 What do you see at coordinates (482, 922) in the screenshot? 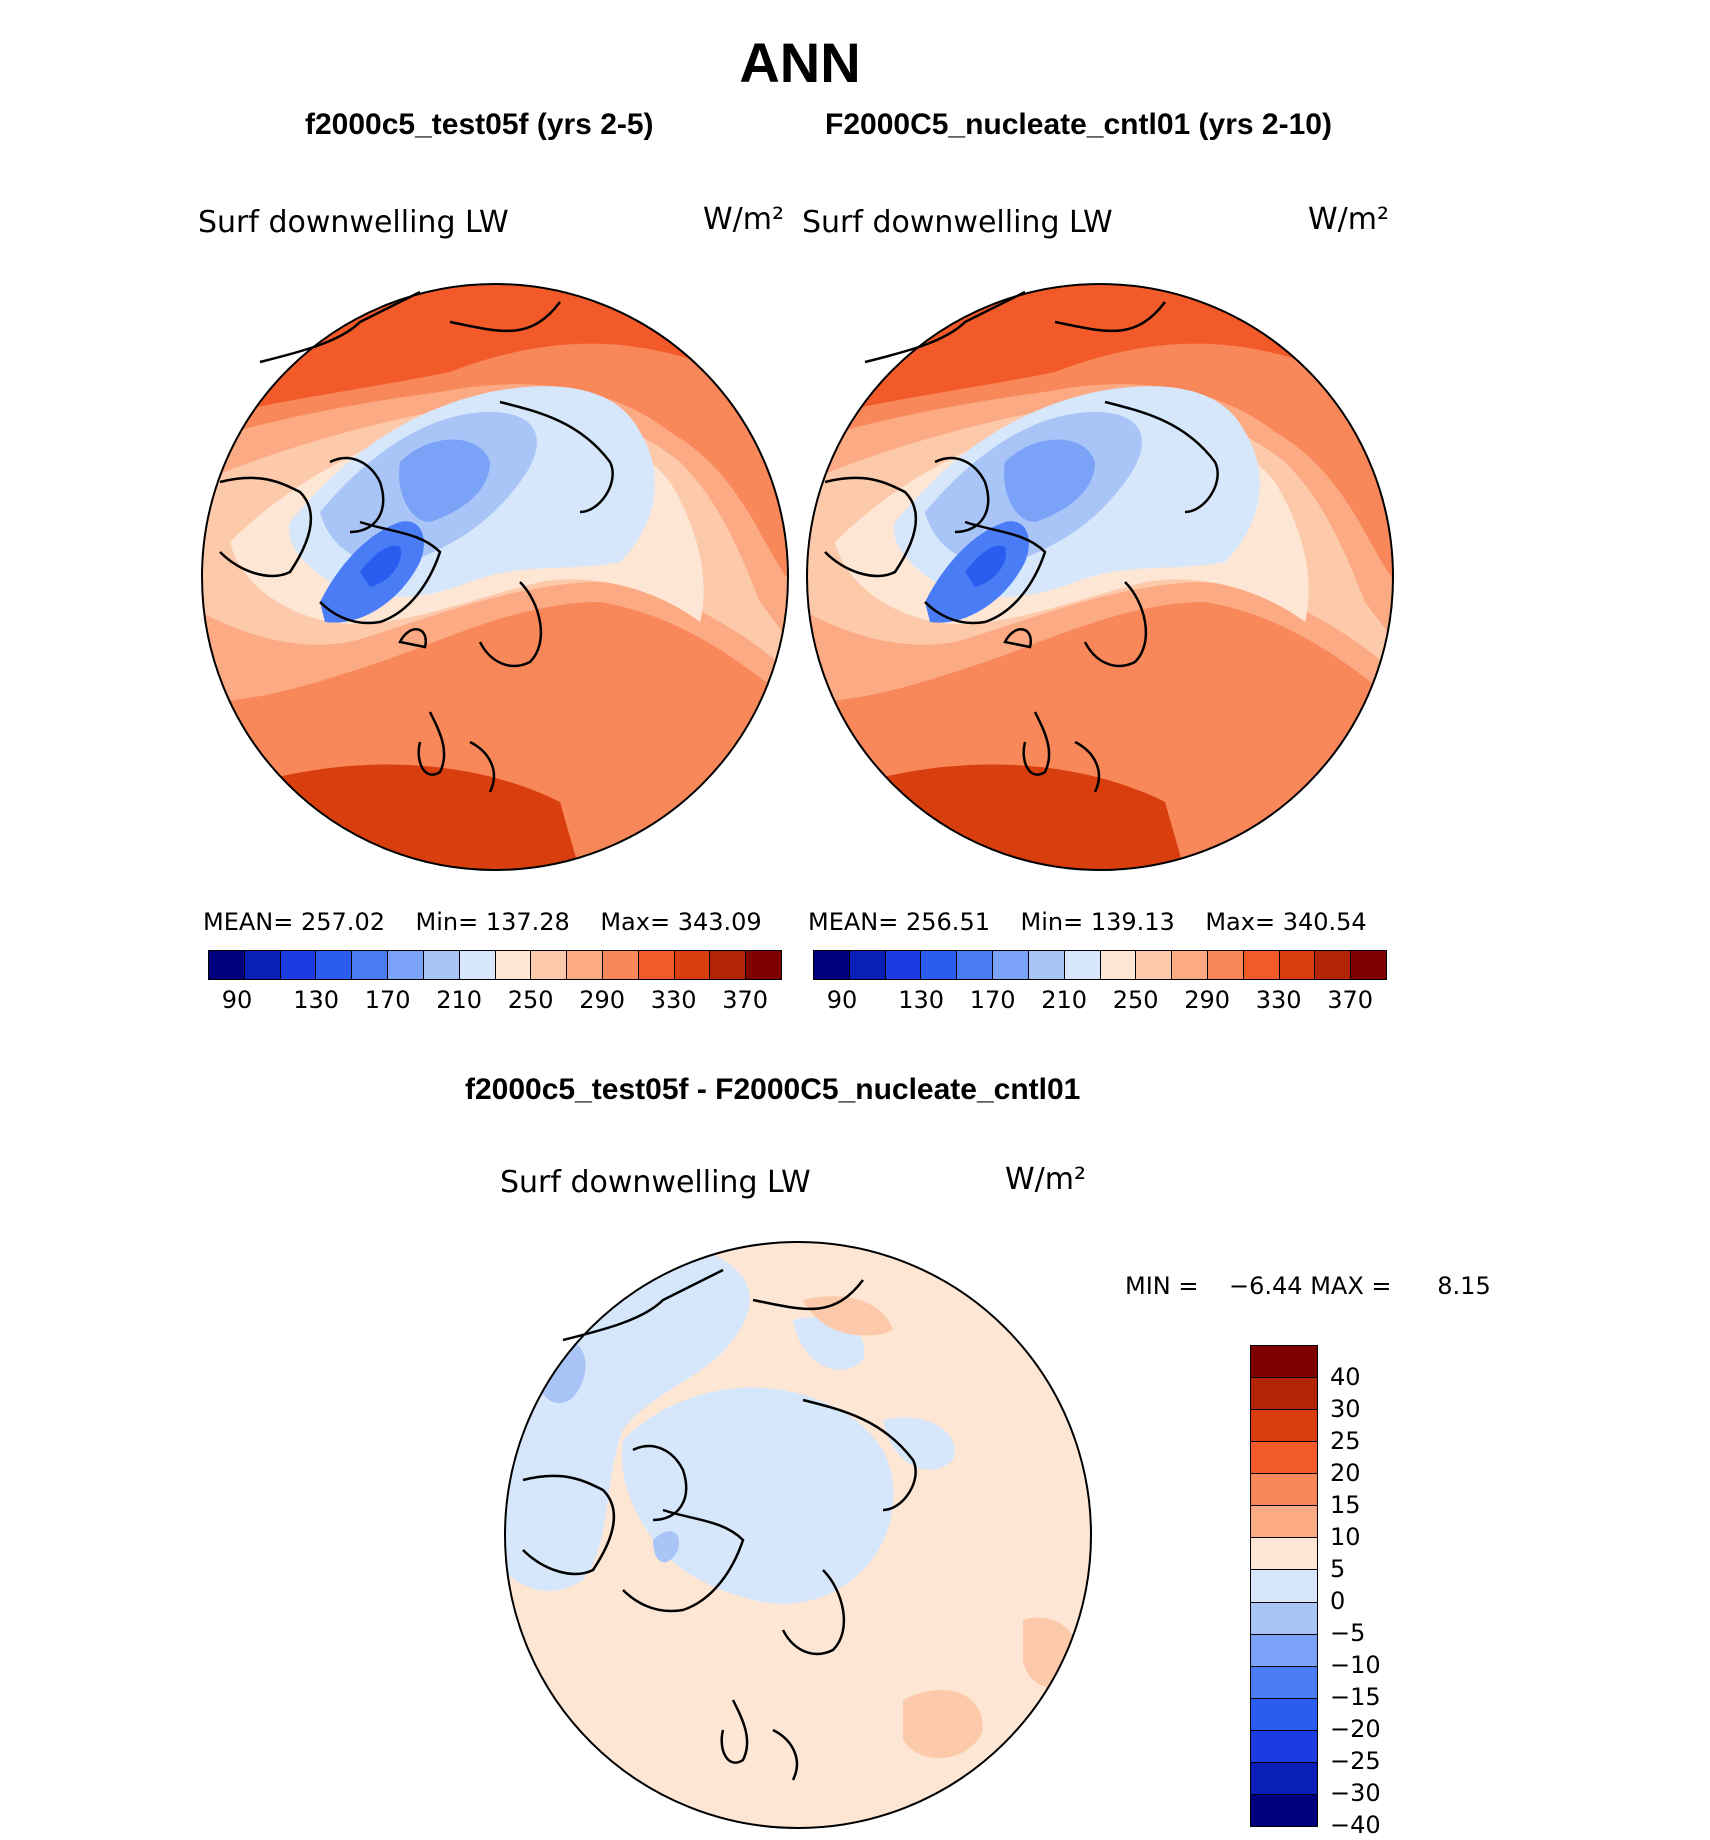
I see `panel-1-stats: MEAN= 257.02 Min= 137.28 Max= 343.09` at bounding box center [482, 922].